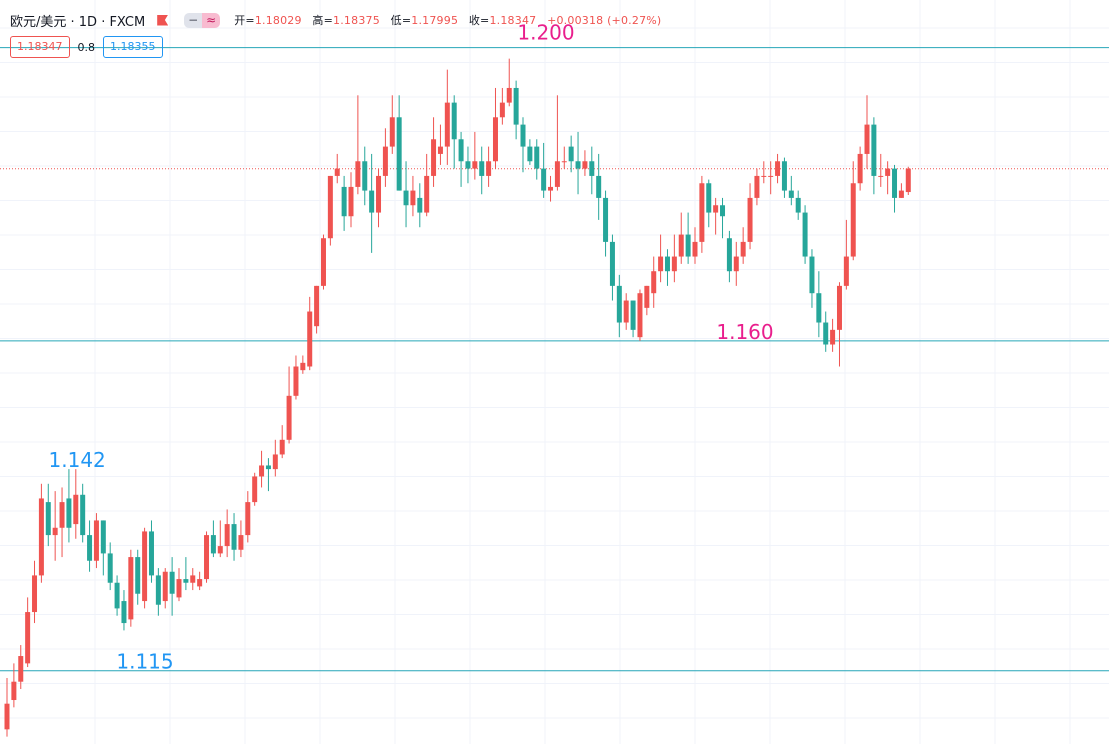 Image resolution: width=1109 pixels, height=744 pixels. I want to click on annotation-label: 1.142, so click(77, 460).